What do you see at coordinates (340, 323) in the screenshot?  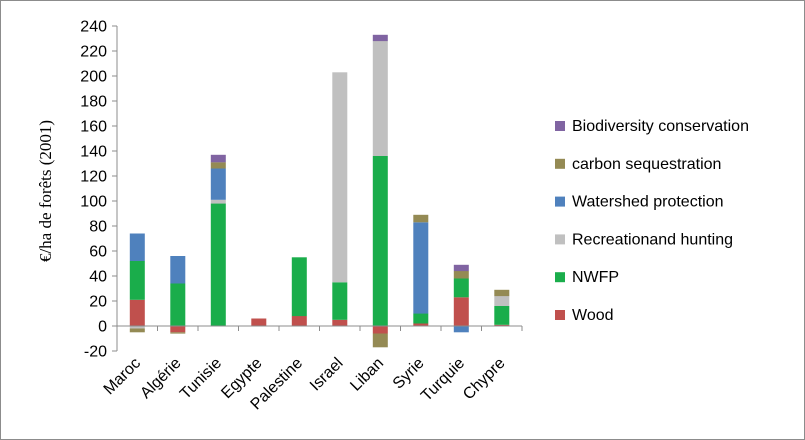 I see `bar-israel-wood` at bounding box center [340, 323].